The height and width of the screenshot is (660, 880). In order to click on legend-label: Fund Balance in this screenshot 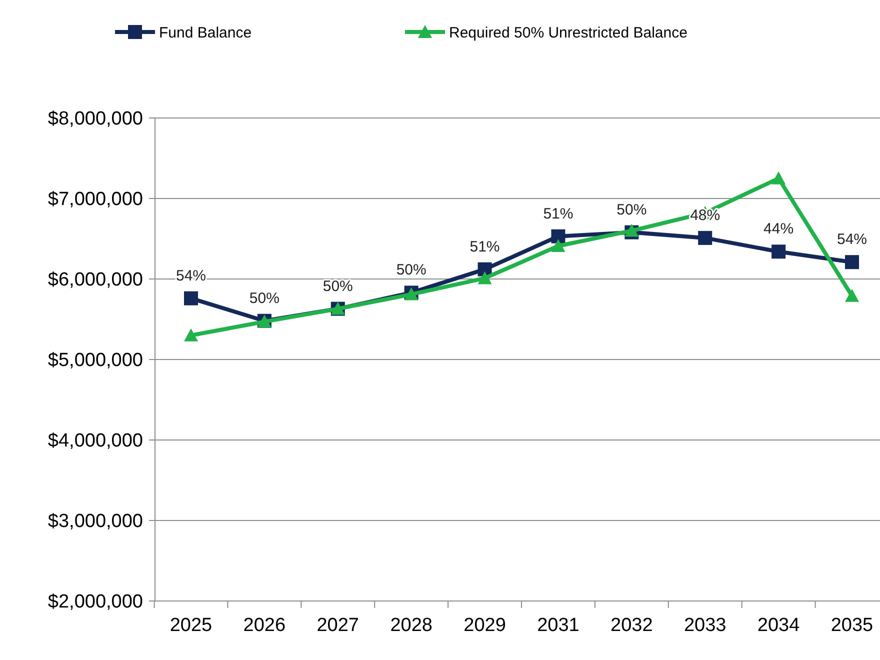, I will do `click(205, 33)`.